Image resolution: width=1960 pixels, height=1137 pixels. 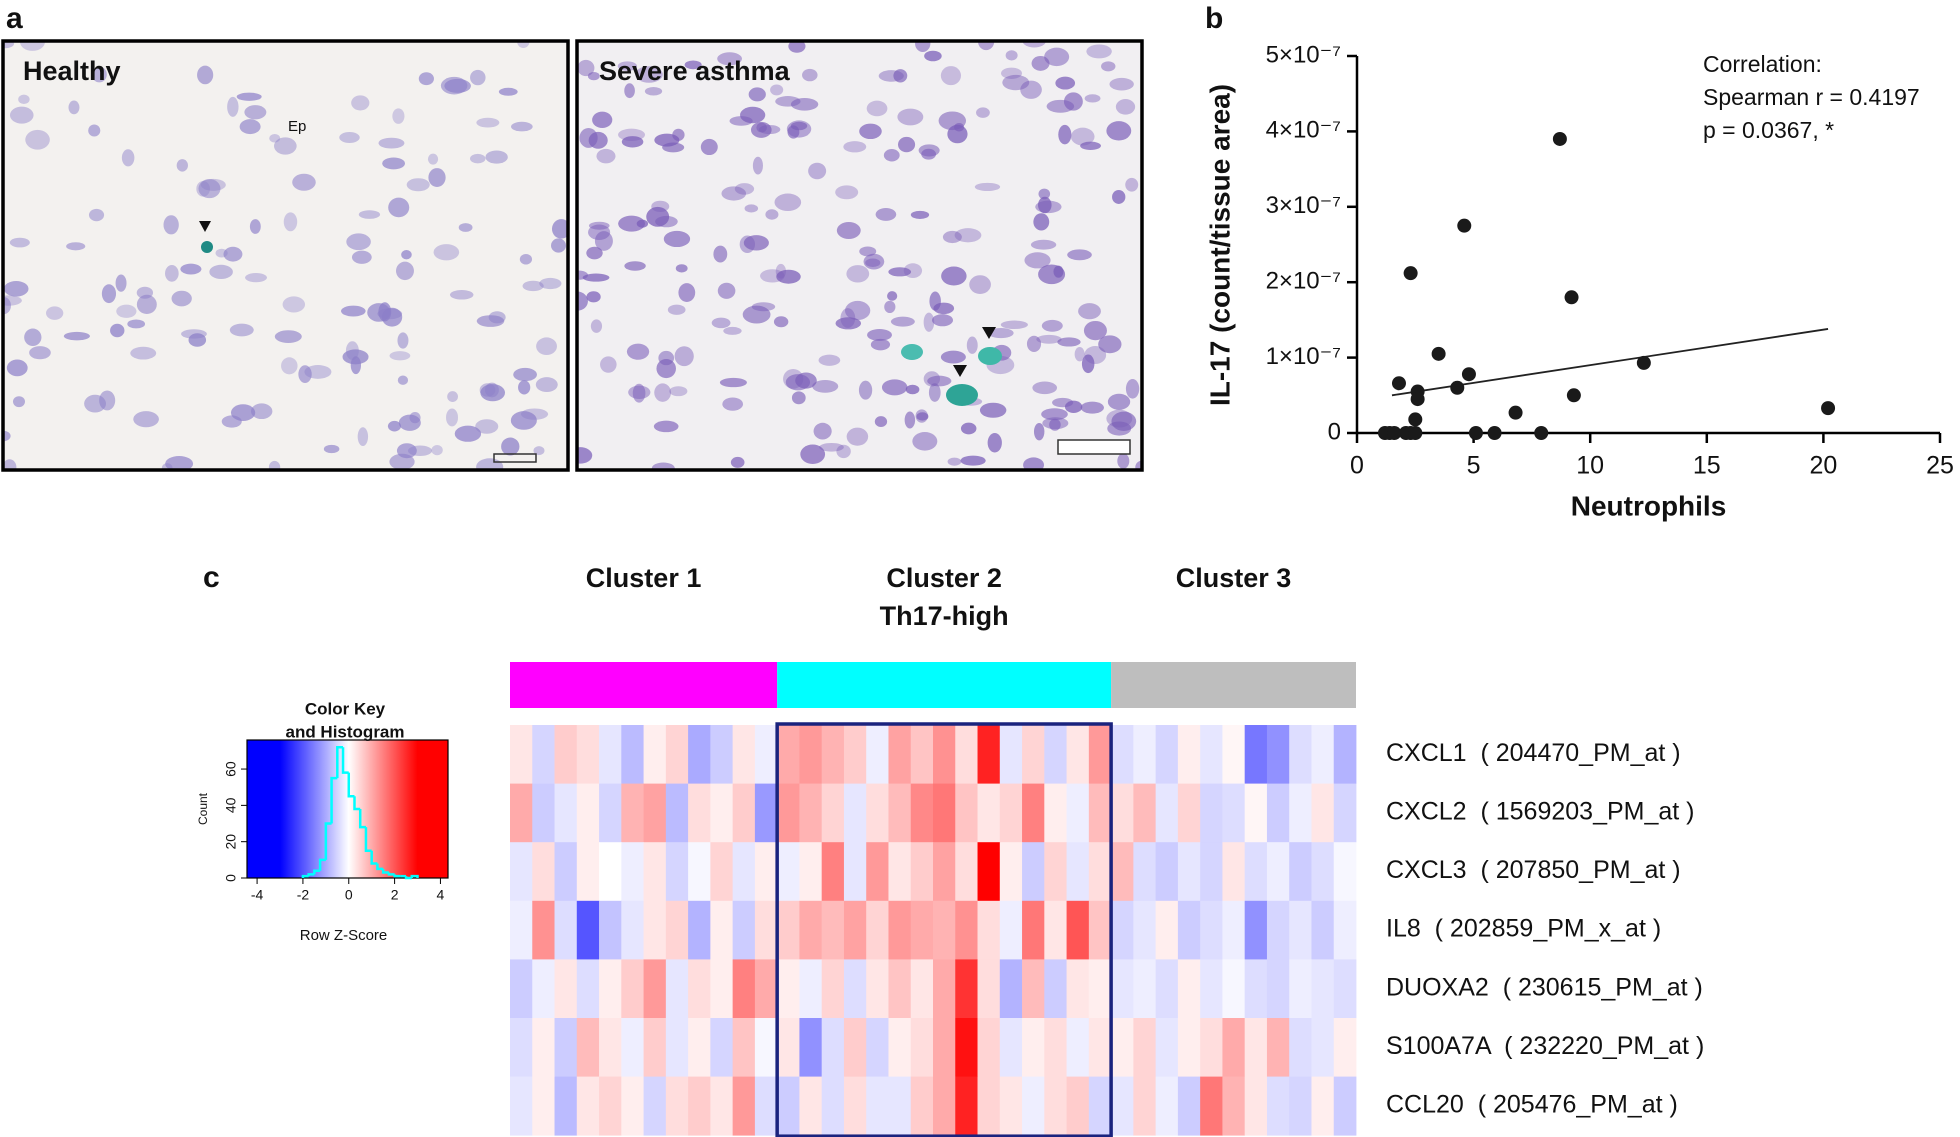 What do you see at coordinates (944, 929) in the screenshot?
I see `highlight-box` at bounding box center [944, 929].